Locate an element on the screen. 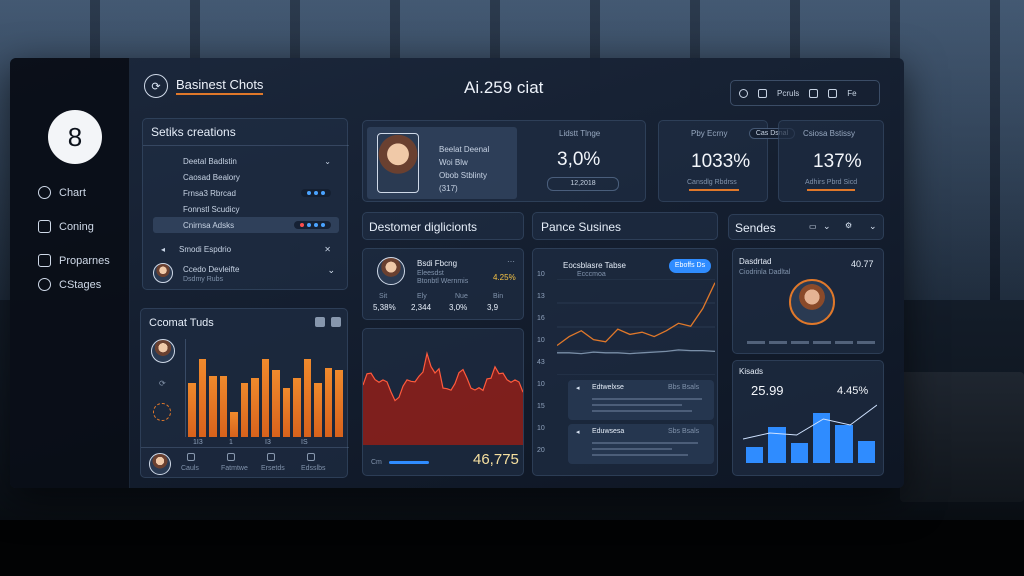 The image size is (1024, 576). print-icon is located at coordinates (833, 93).